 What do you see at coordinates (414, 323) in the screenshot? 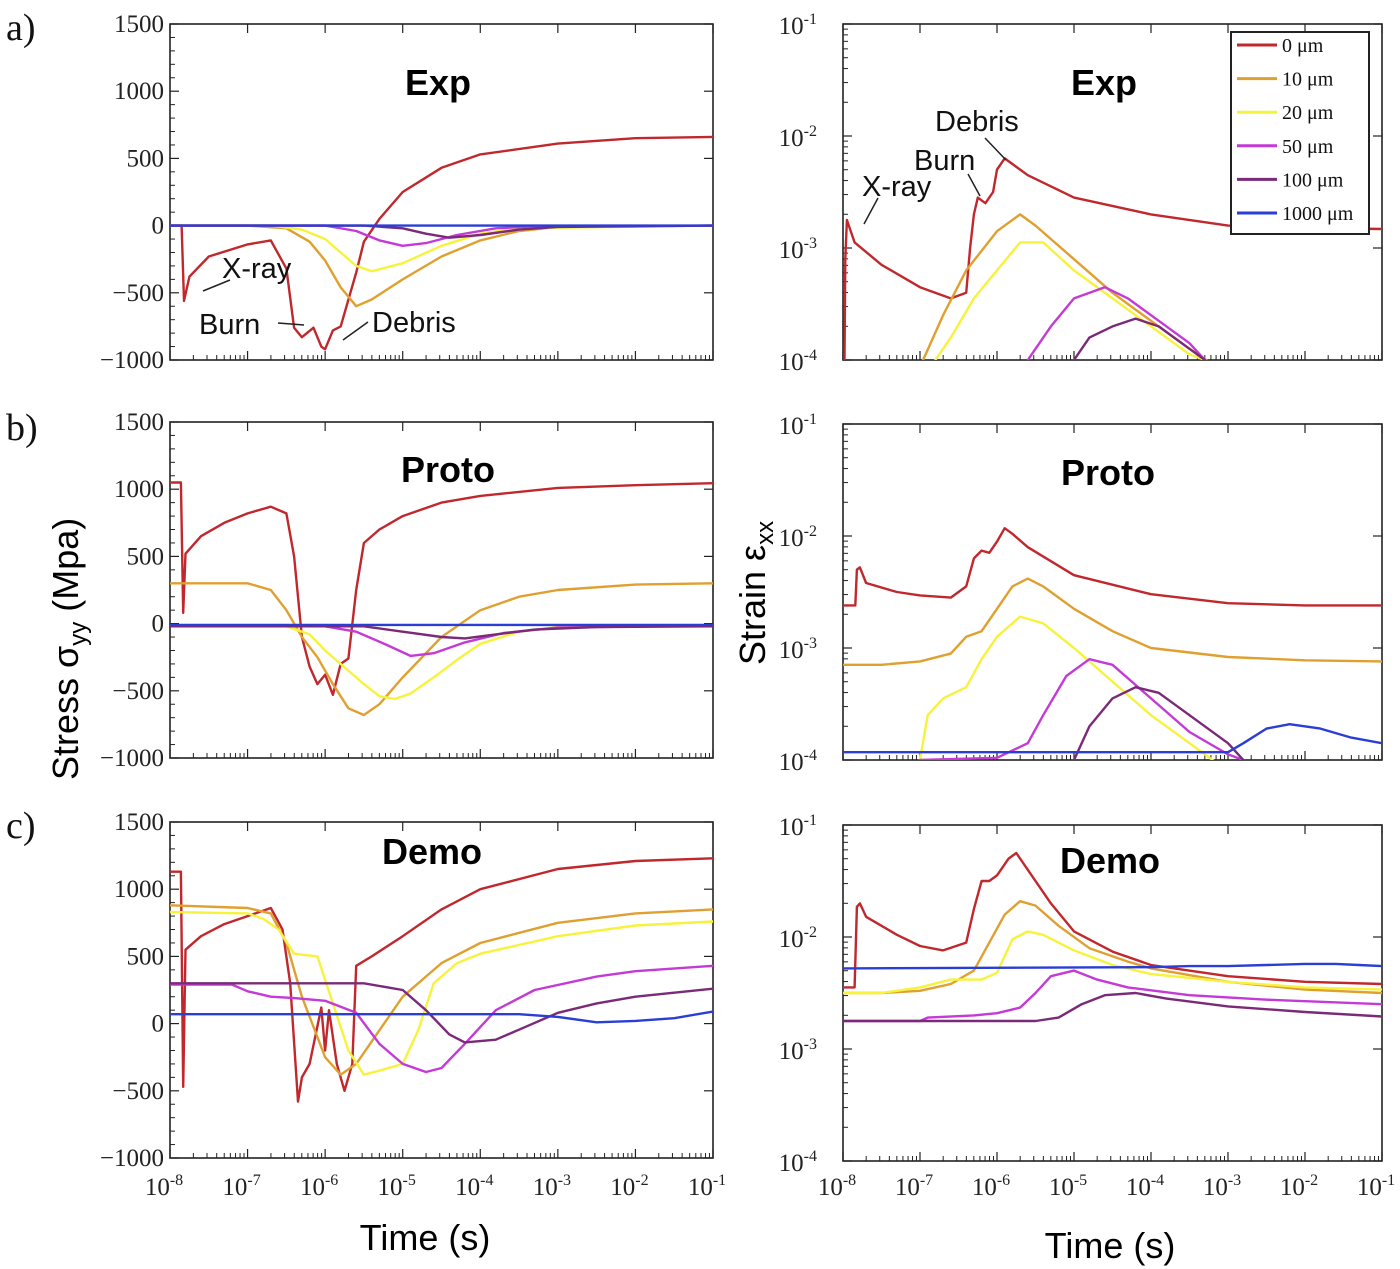
I see `annotation-debris-left: Debris` at bounding box center [414, 323].